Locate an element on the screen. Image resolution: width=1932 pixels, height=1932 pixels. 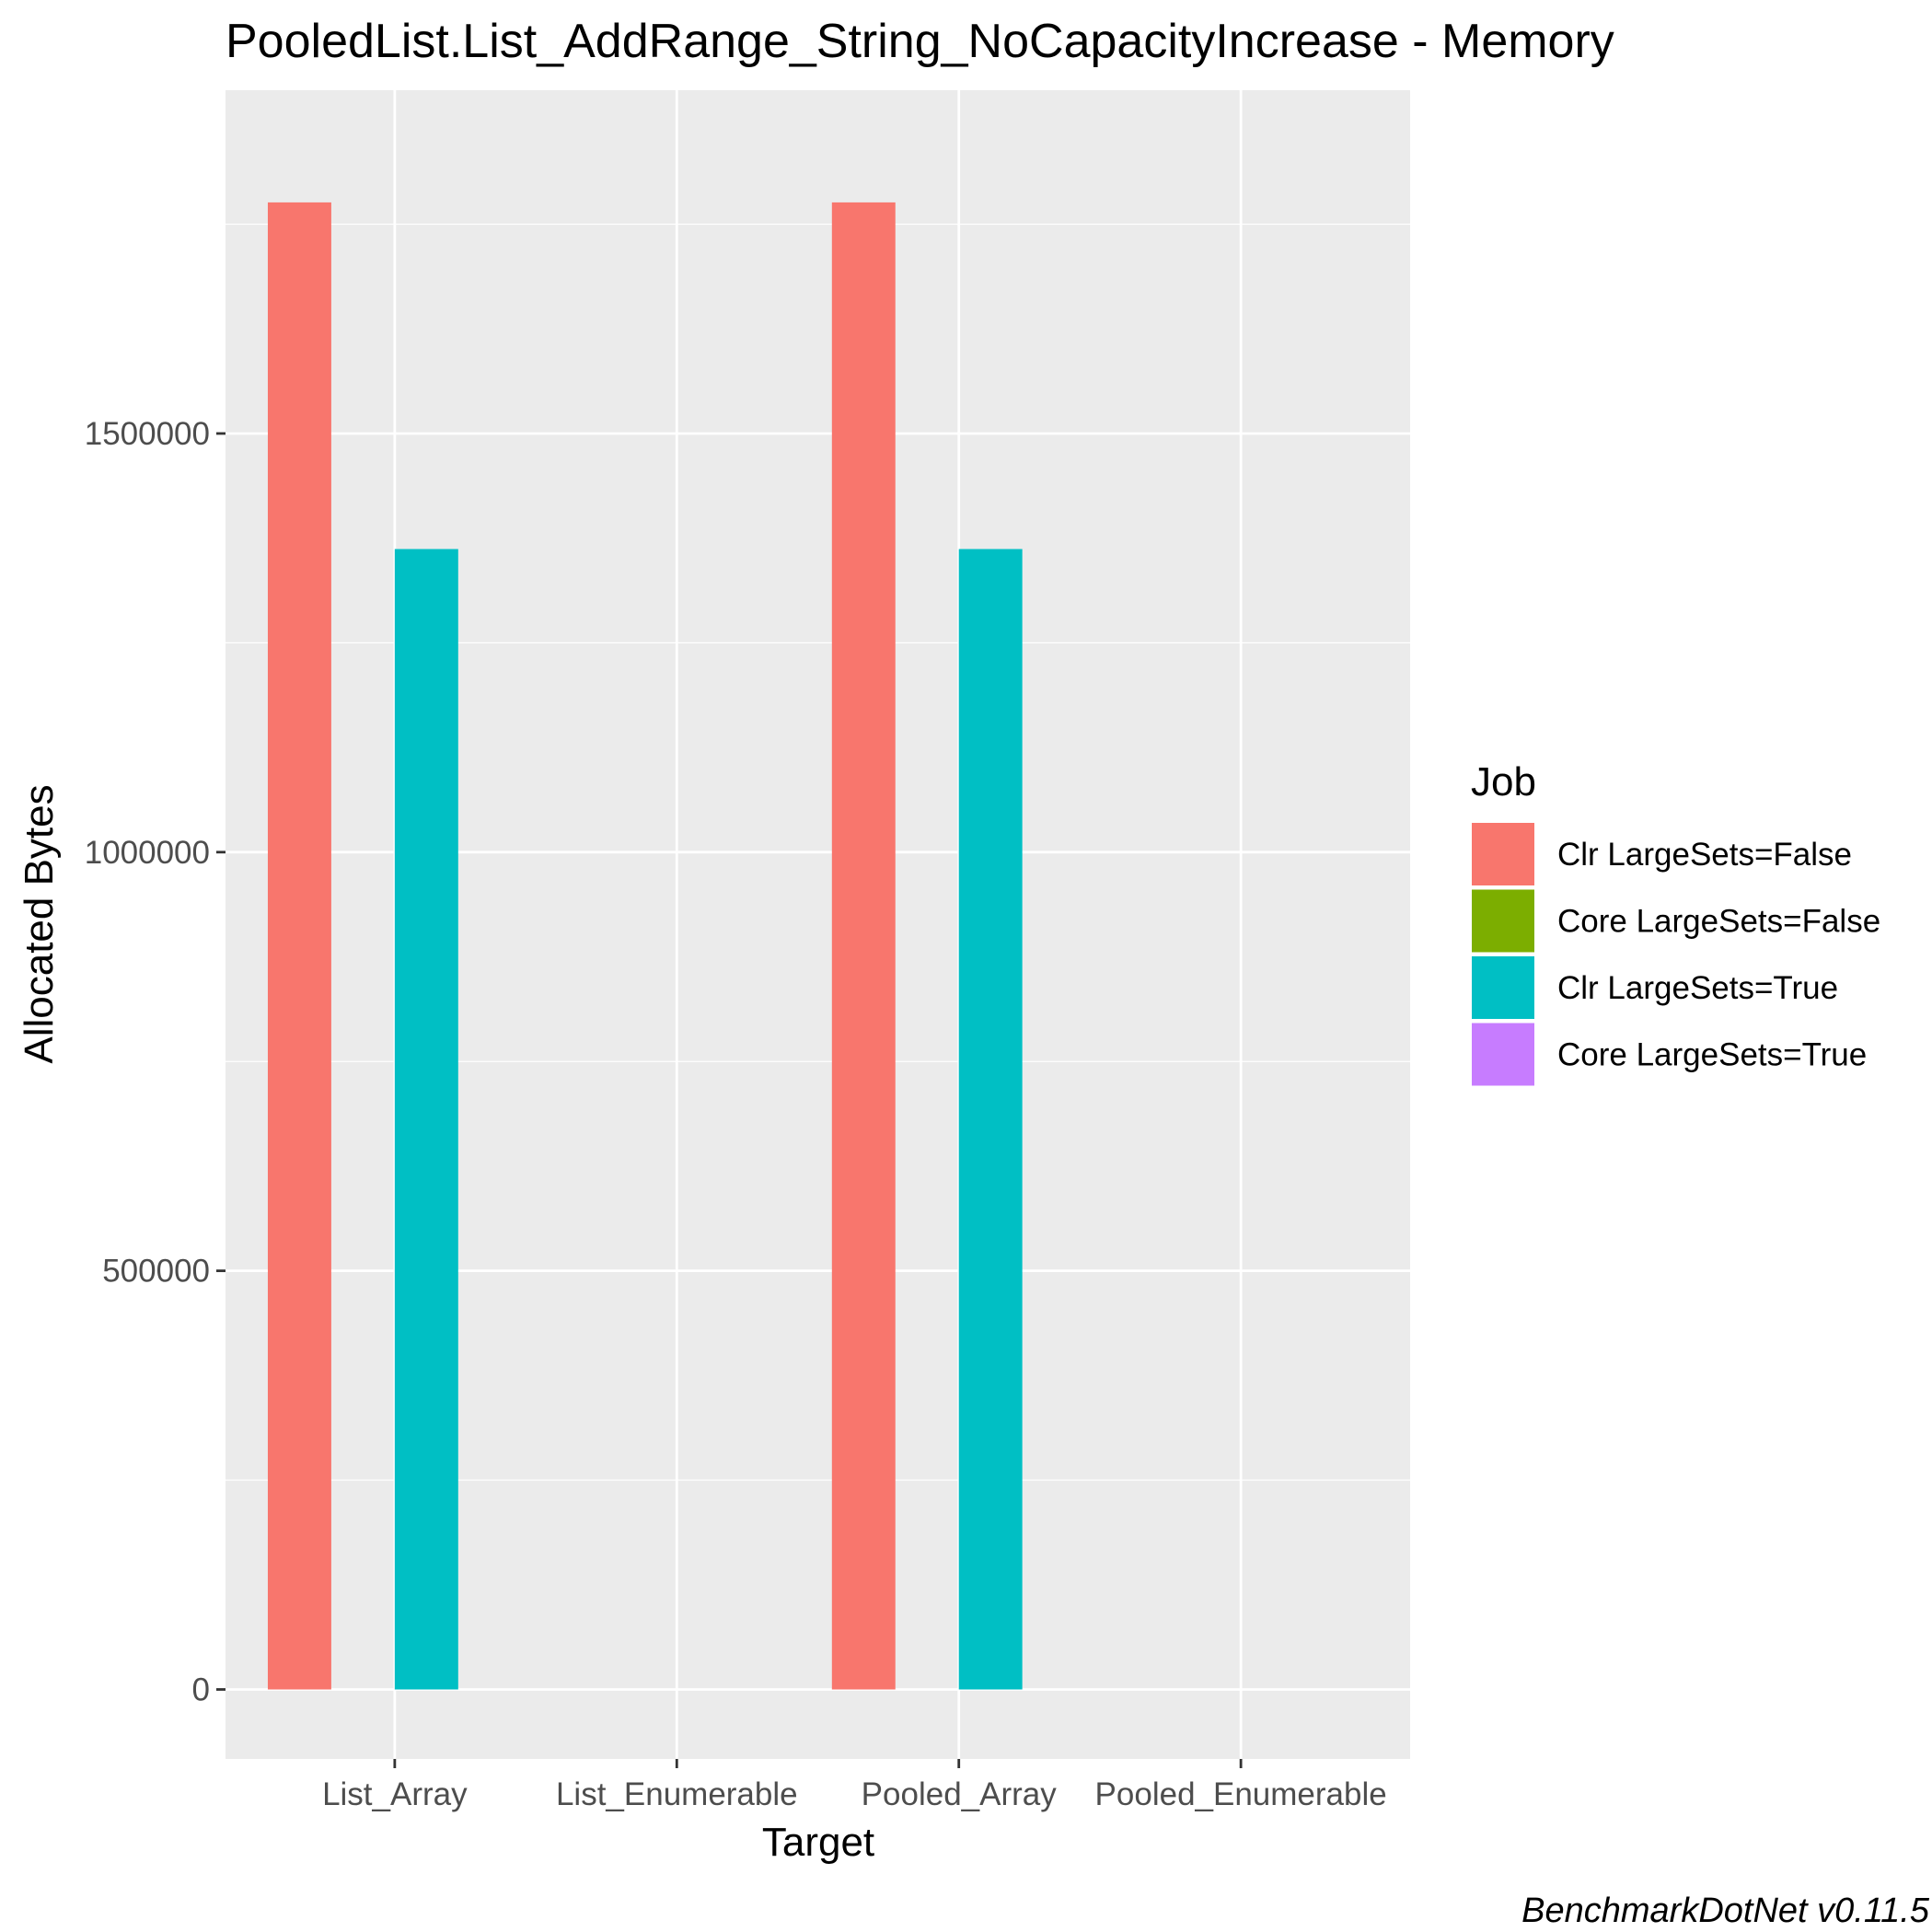
caption: BenchmarkDotNet v0.11.5 is located at coordinates (1726, 1911).